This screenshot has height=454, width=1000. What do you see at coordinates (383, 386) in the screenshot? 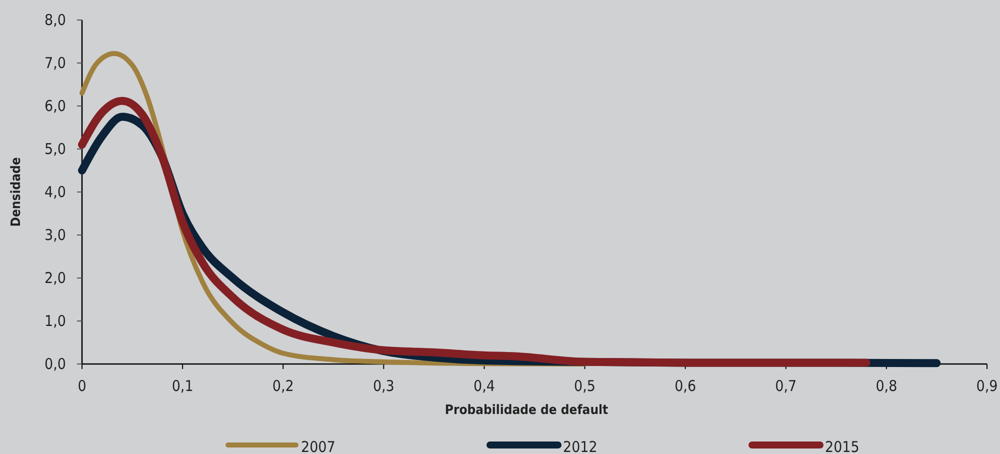
I see `x-tick-label: 0,3` at bounding box center [383, 386].